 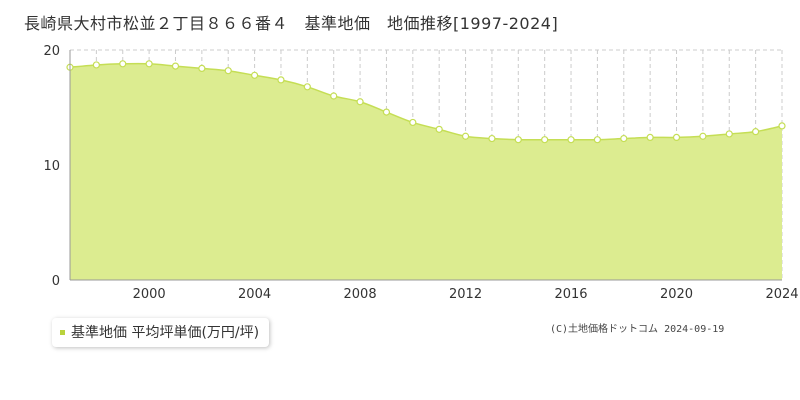 What do you see at coordinates (56, 281) in the screenshot?
I see `y-tick-label: 0` at bounding box center [56, 281].